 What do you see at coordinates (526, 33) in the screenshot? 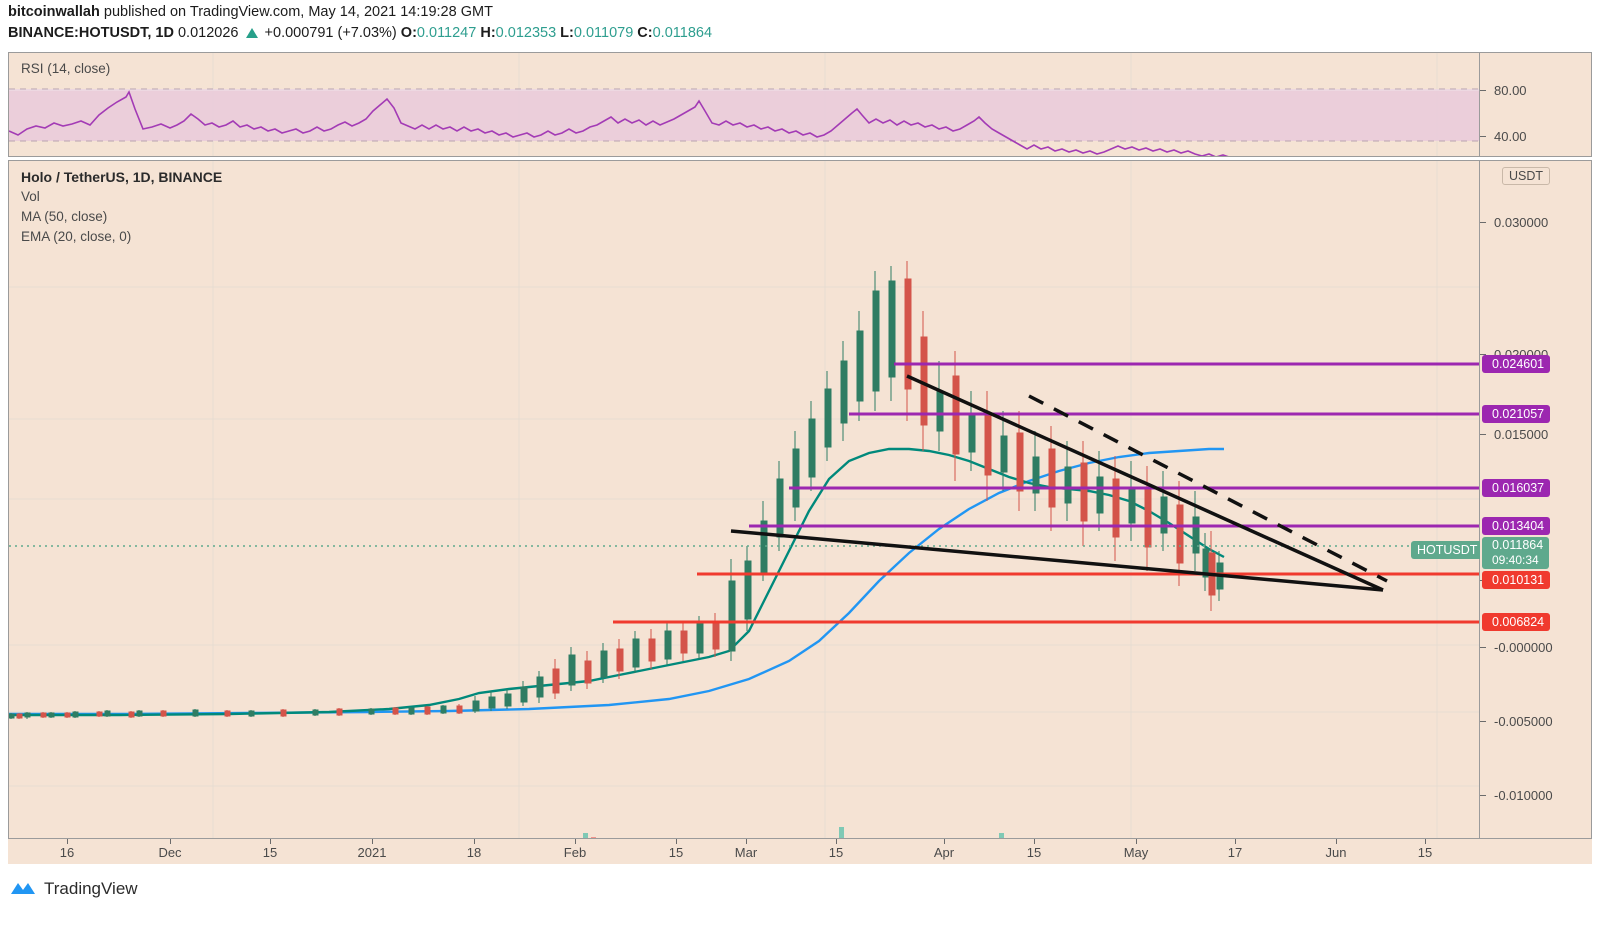
I see `high-value: 0.012353` at bounding box center [526, 33].